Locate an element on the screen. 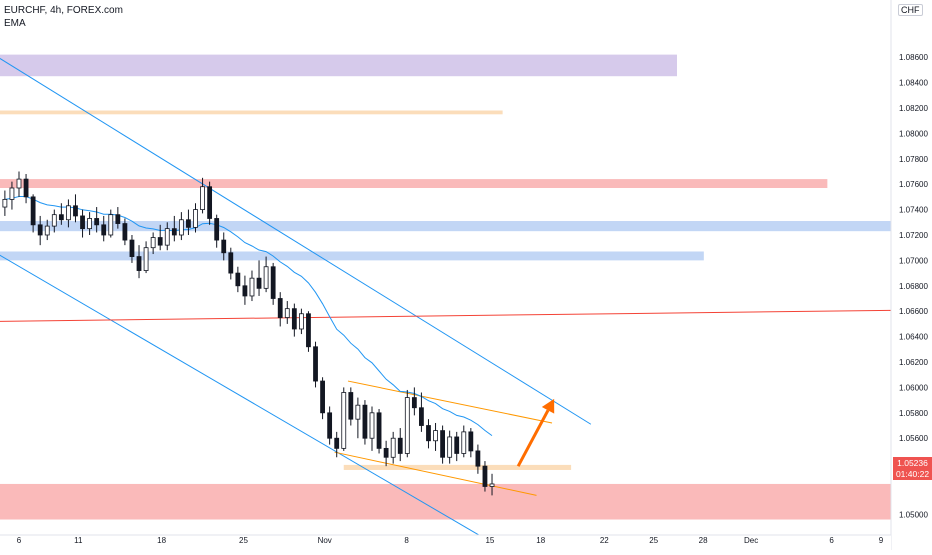  time-tick-label: 8 is located at coordinates (406, 540).